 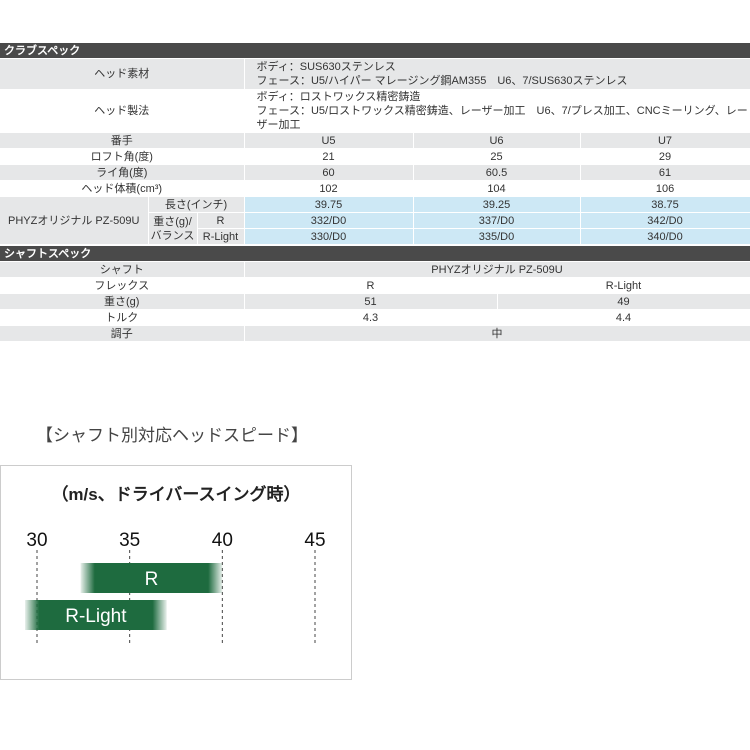 What do you see at coordinates (175, 494) in the screenshot?
I see `chart-title: （m/s、ドライバースイング時）` at bounding box center [175, 494].